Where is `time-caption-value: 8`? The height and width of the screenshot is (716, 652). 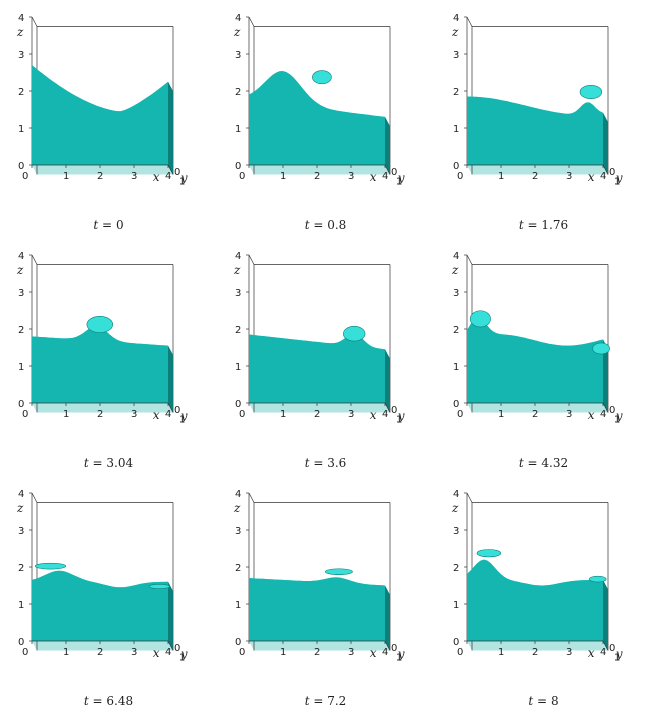
time-caption-value: 8 is located at coordinates (554, 701).